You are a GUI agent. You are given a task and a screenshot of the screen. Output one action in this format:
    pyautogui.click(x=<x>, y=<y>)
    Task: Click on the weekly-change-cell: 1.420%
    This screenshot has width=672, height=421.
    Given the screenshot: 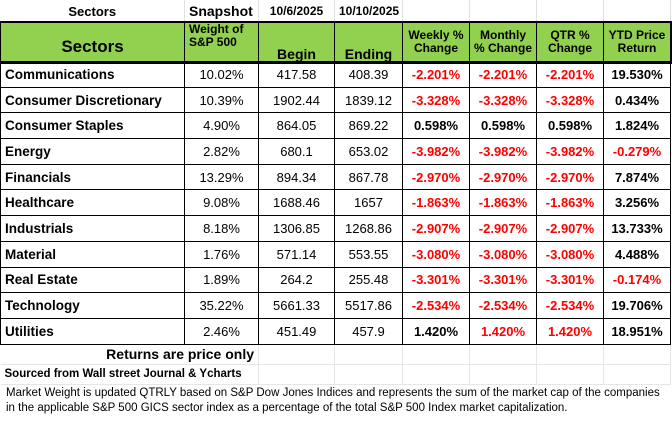 What is the action you would take?
    pyautogui.click(x=436, y=331)
    